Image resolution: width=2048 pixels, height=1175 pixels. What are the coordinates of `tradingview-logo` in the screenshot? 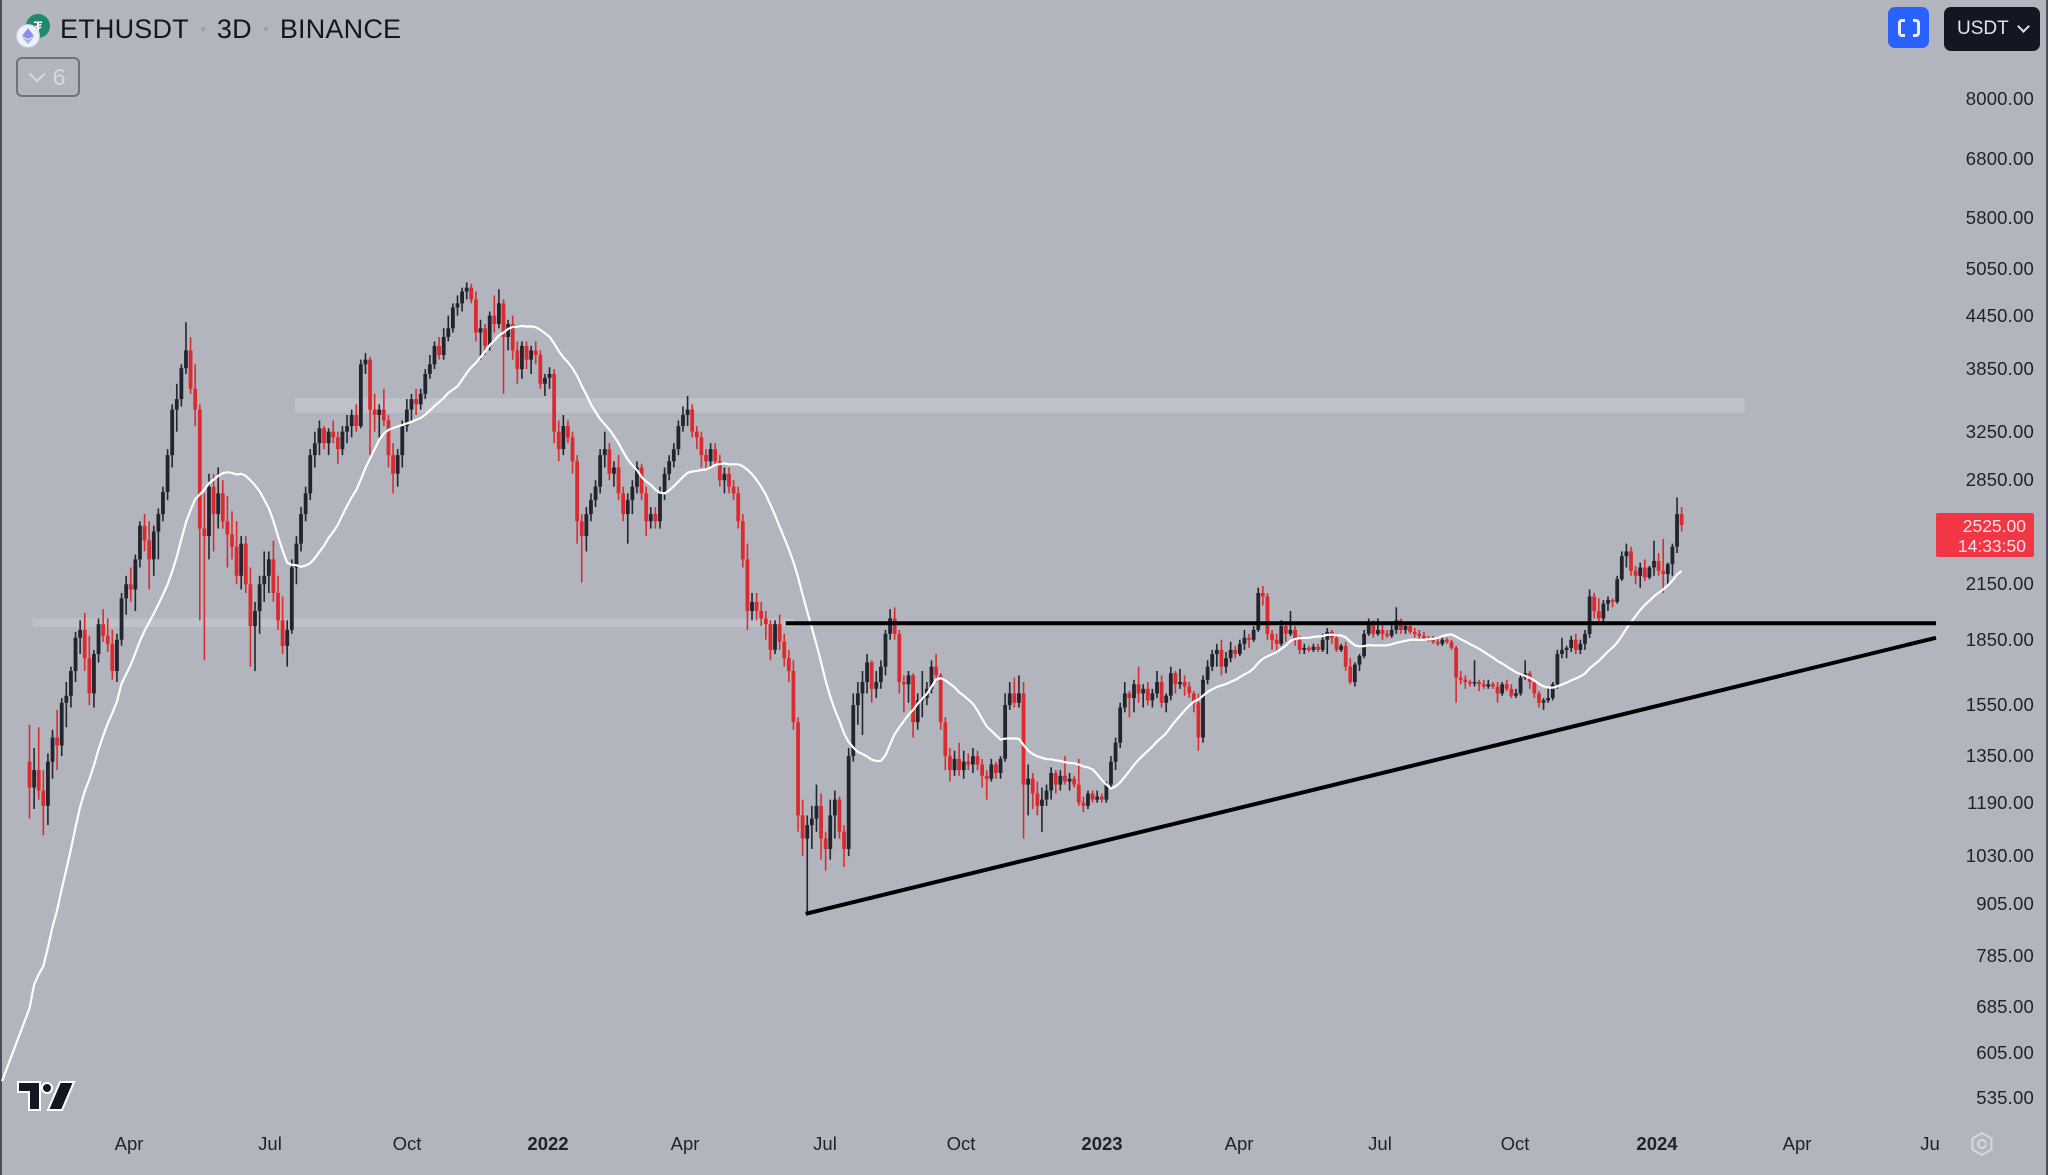 It's located at (46, 1097).